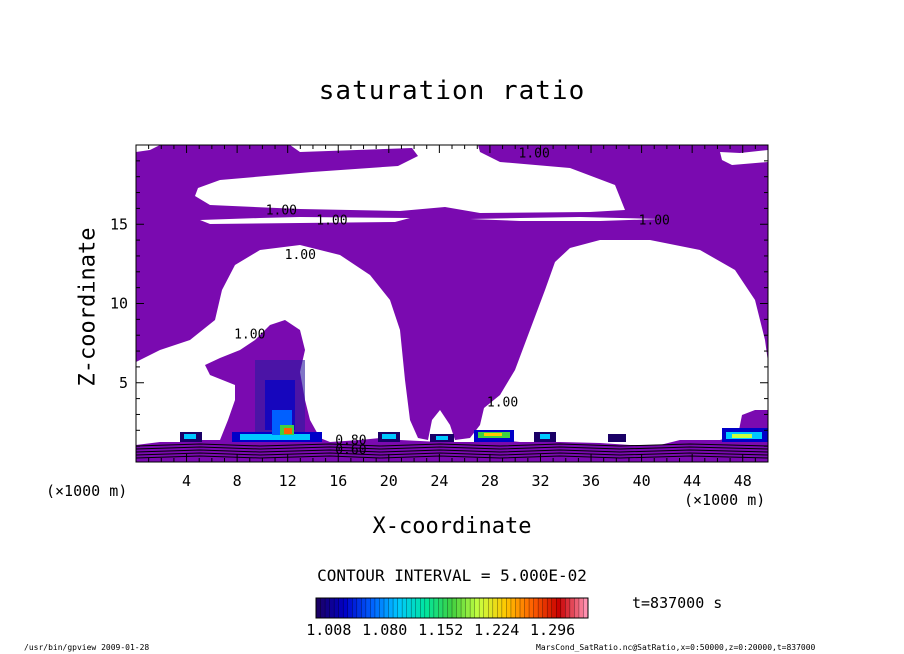 This screenshot has height=654, width=904. I want to click on colorbar-tick-label: 1.080, so click(385, 630).